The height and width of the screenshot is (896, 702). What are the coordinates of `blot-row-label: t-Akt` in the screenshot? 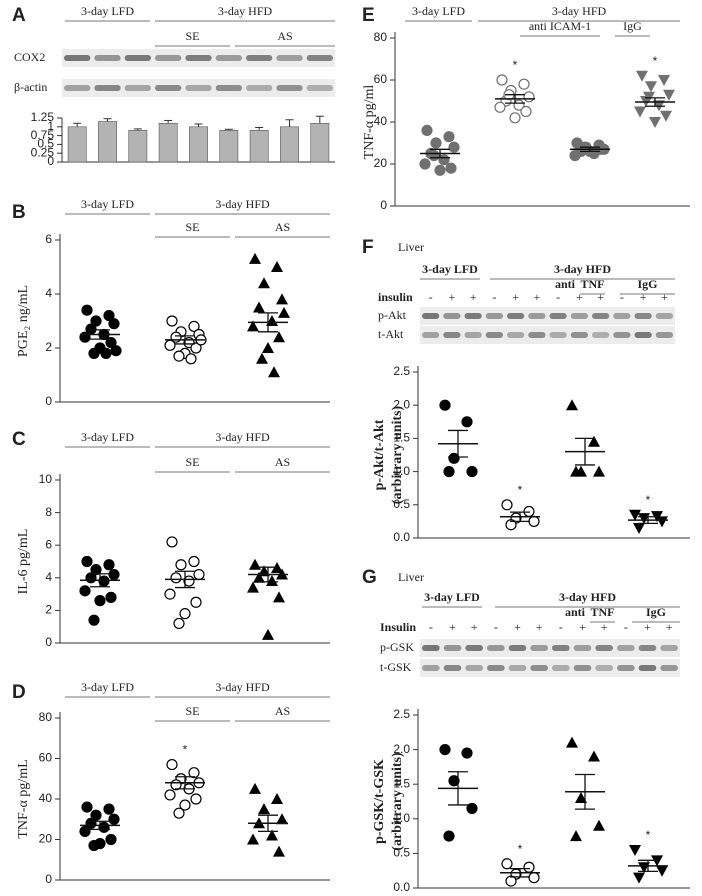 It's located at (391, 334).